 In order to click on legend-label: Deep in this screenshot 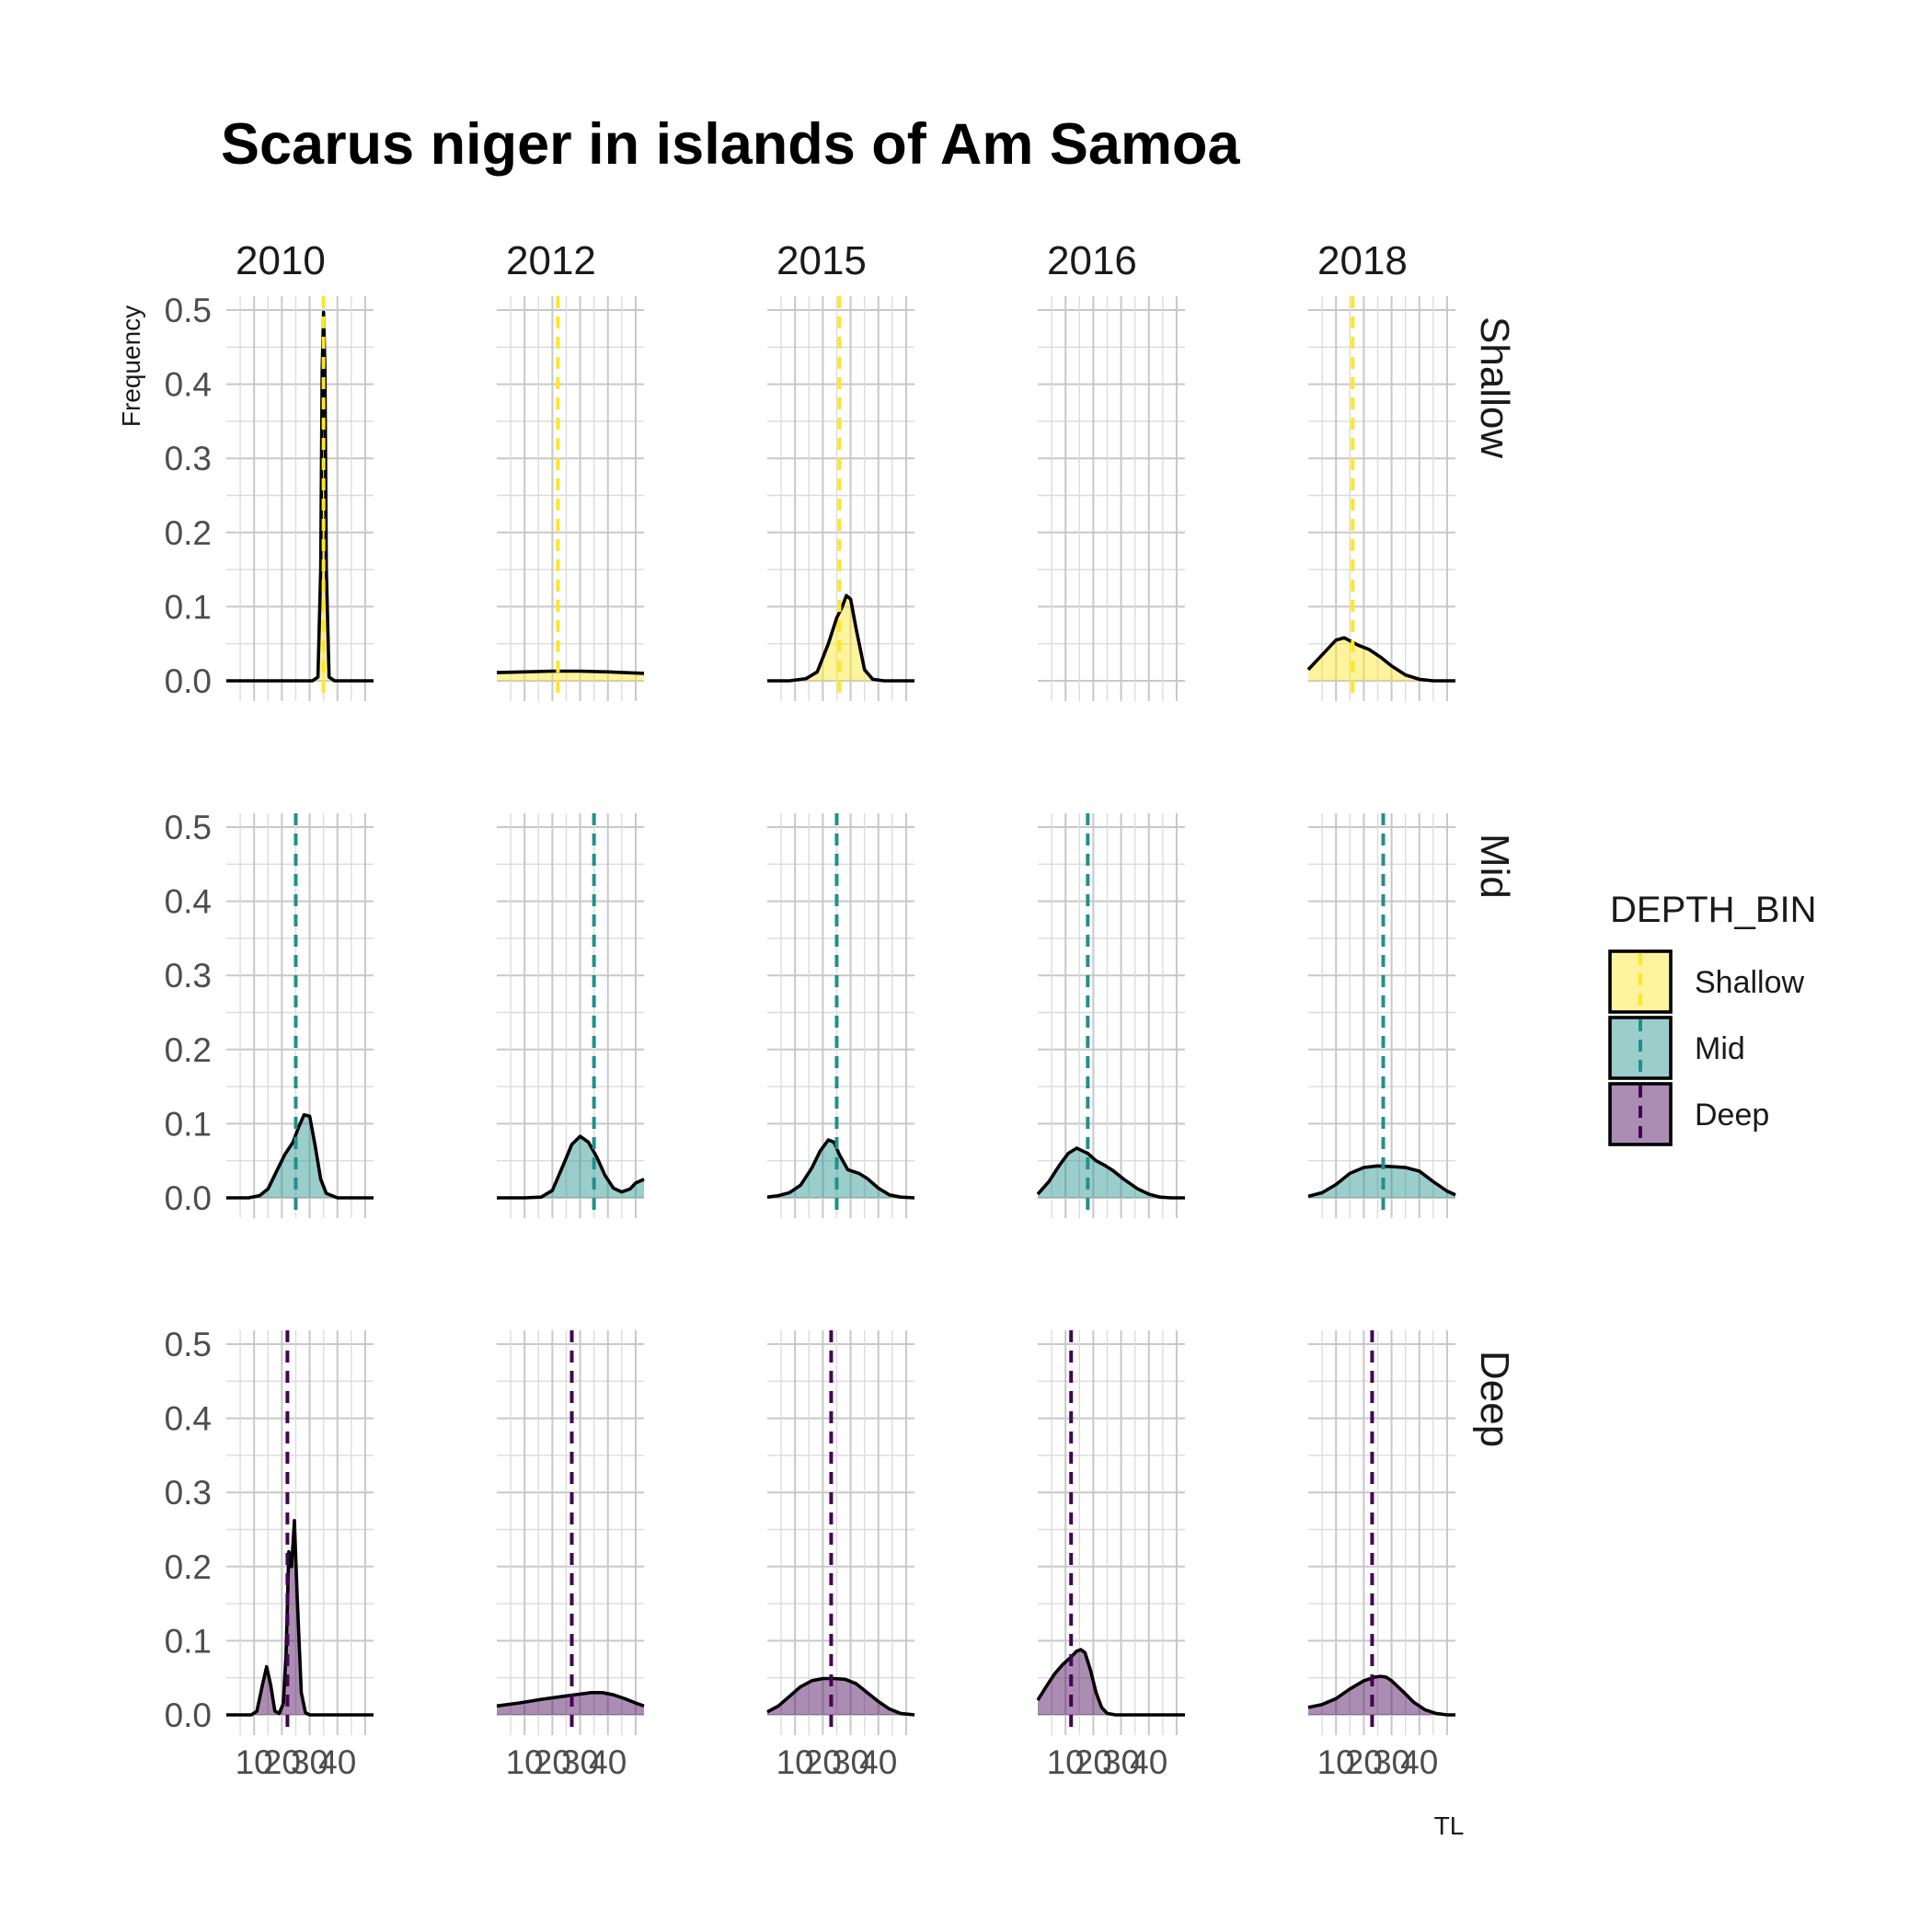, I will do `click(1732, 1115)`.